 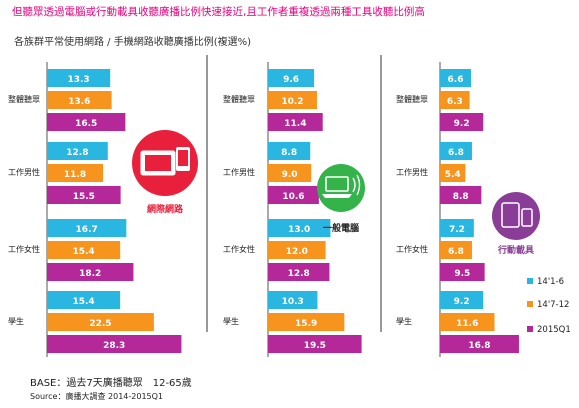 I want to click on data-label: 11.4, so click(x=295, y=124).